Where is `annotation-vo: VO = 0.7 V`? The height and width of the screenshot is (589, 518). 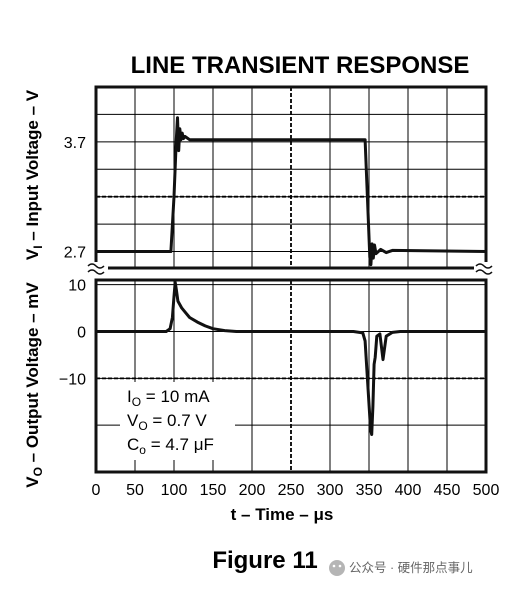
annotation-vo: VO = 0.7 V is located at coordinates (167, 422).